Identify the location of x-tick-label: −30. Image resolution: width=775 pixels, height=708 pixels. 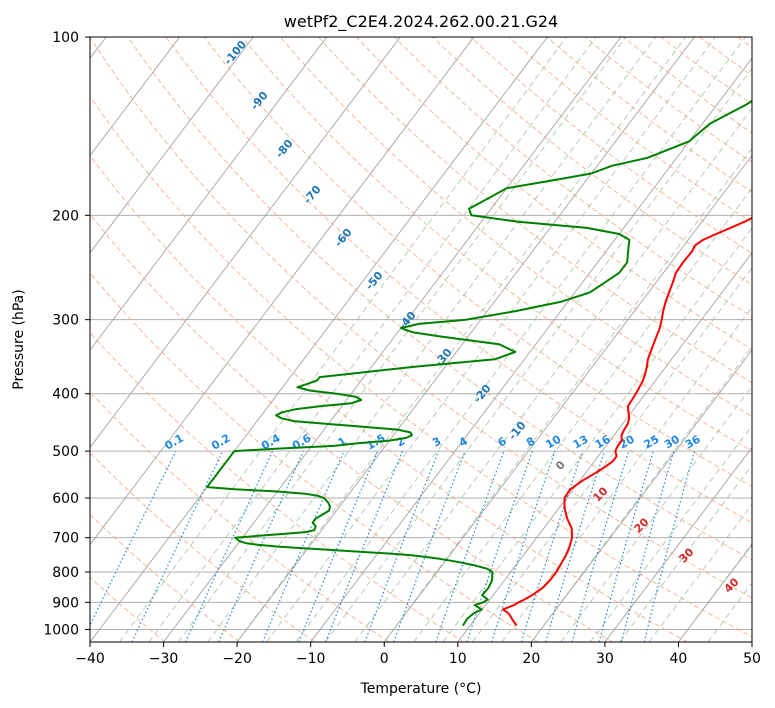
(164, 659).